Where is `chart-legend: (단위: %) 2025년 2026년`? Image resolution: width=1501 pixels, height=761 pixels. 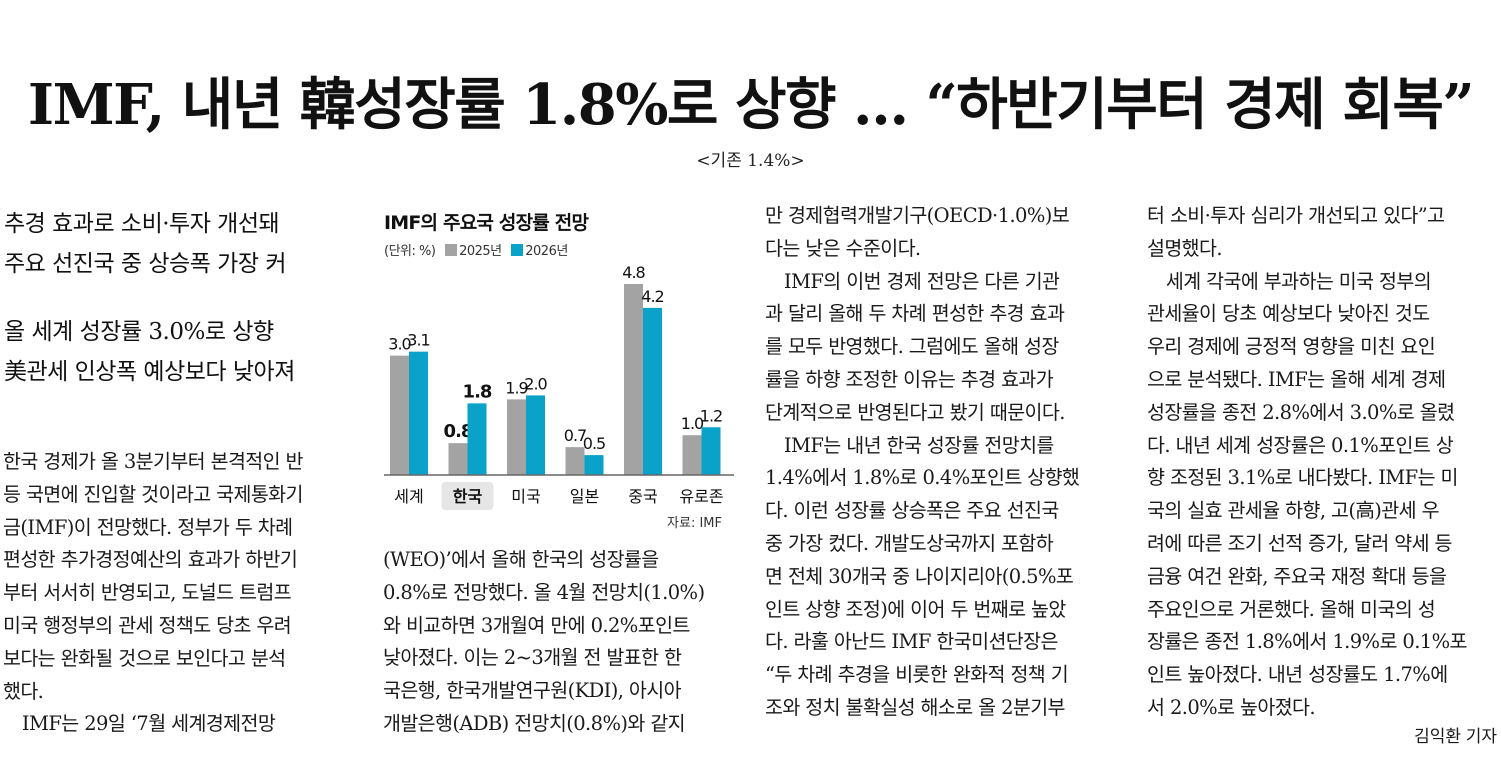
chart-legend: (단위: %) 2025년 2026년 is located at coordinates (476, 249).